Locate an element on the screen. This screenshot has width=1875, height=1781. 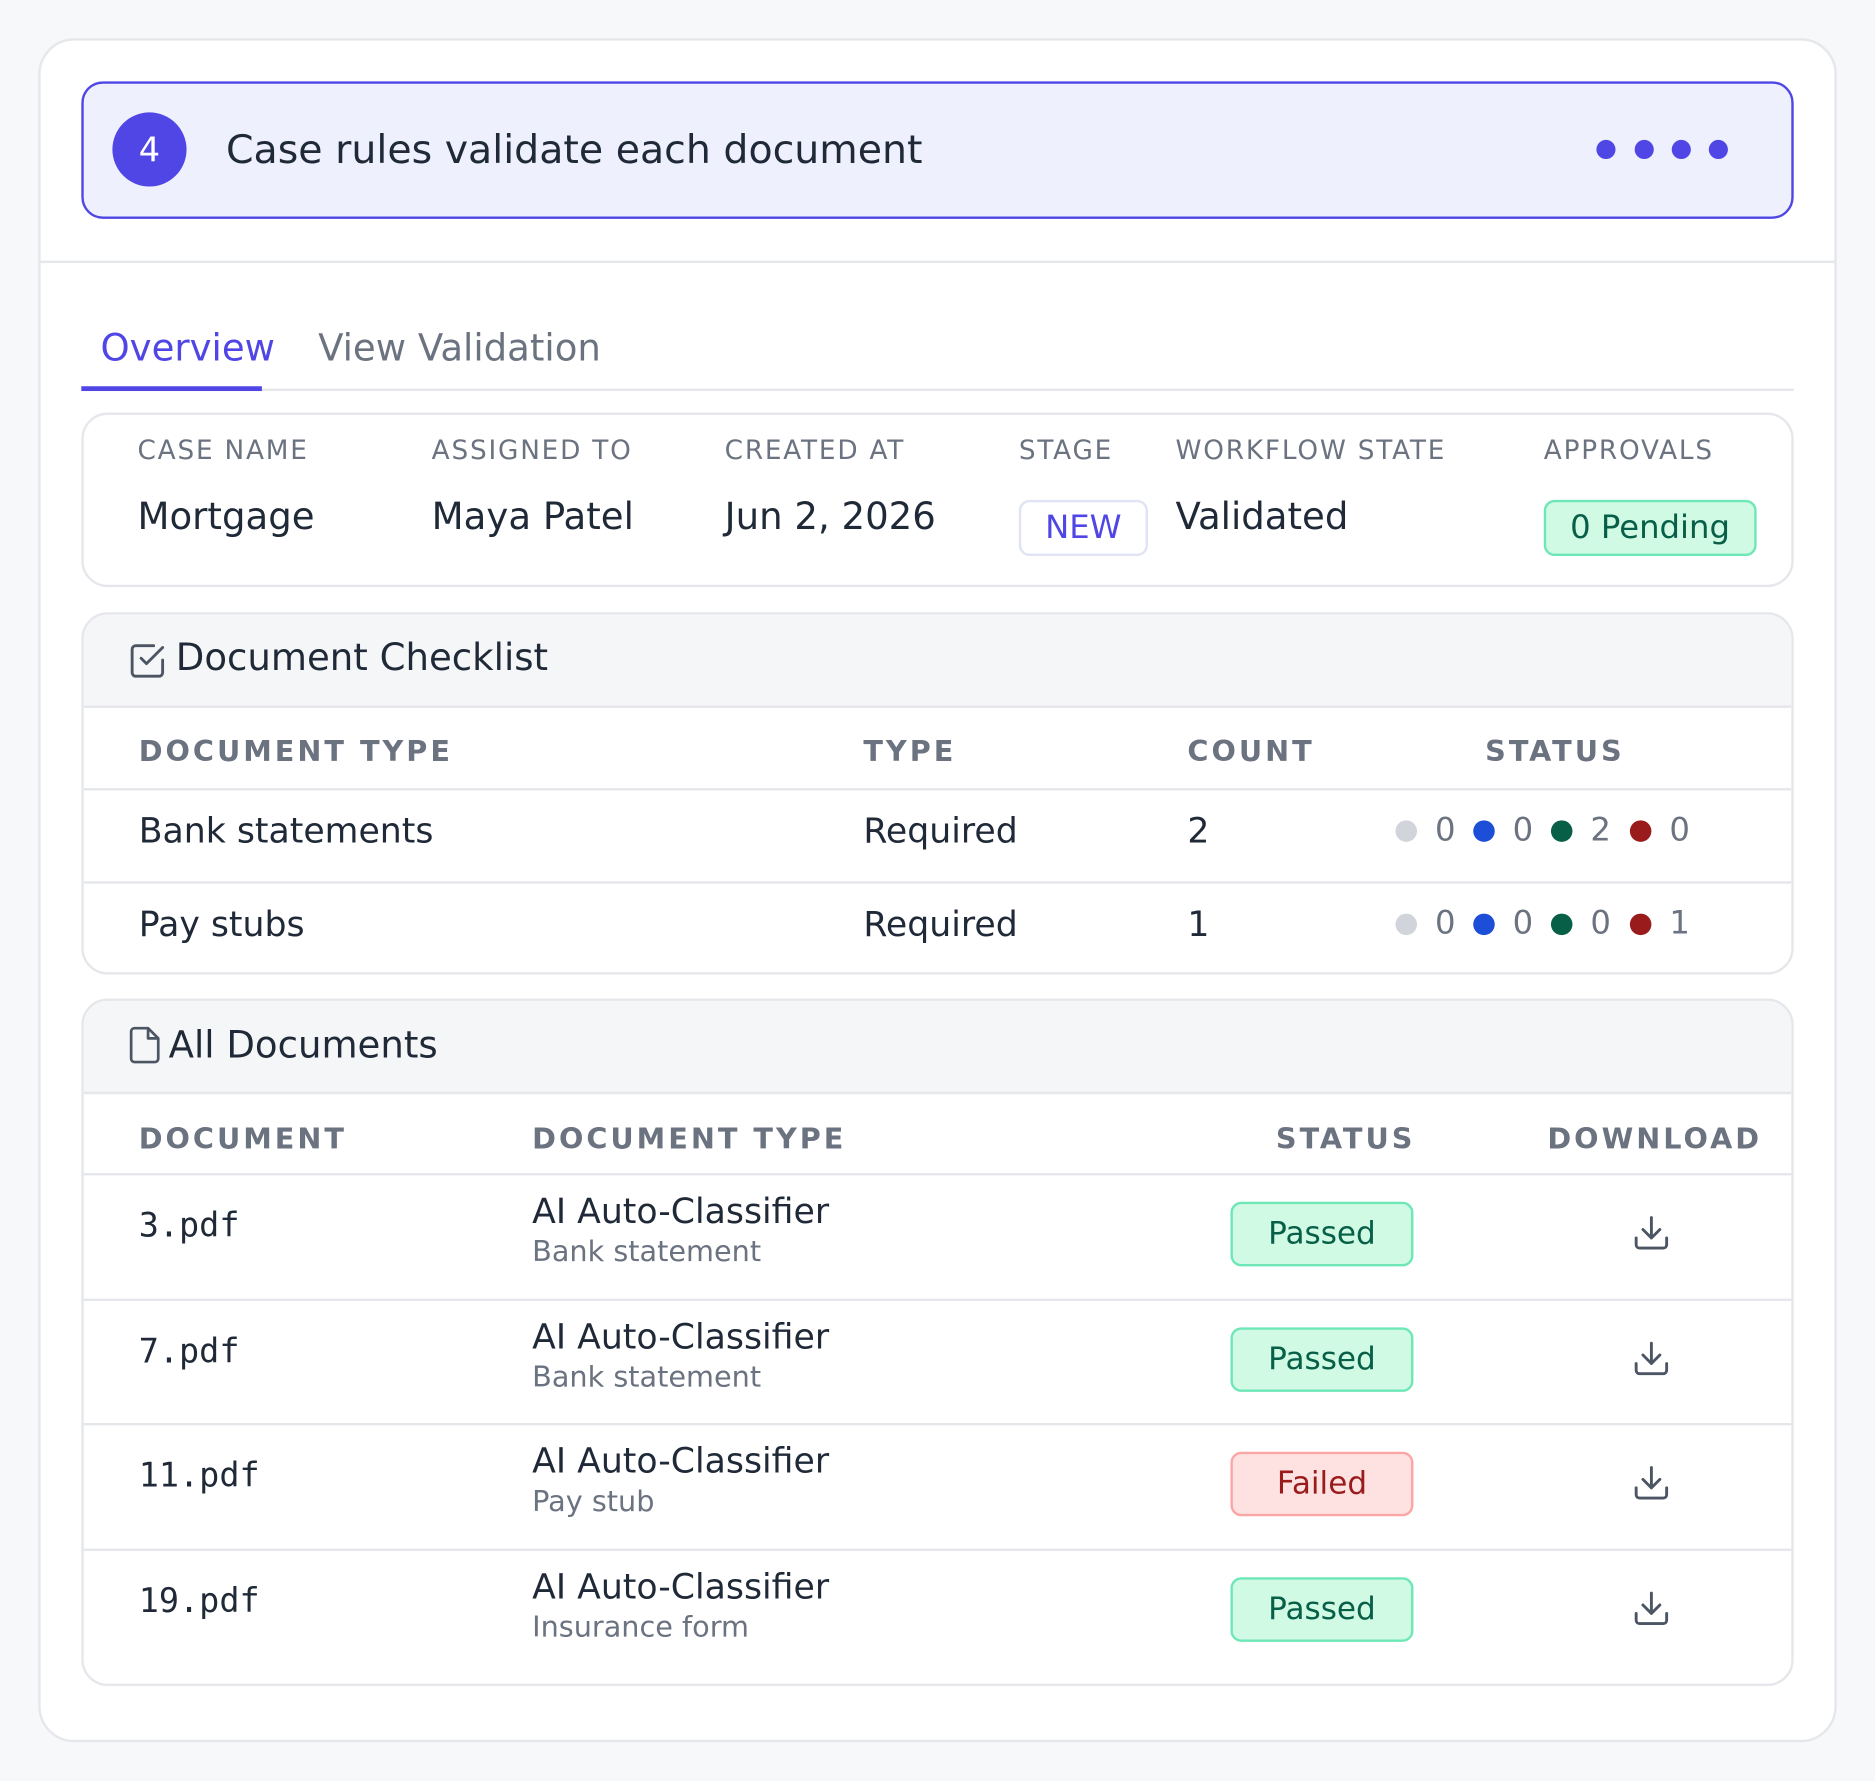
summary-badge: 0 Pending is located at coordinates (1650, 528).